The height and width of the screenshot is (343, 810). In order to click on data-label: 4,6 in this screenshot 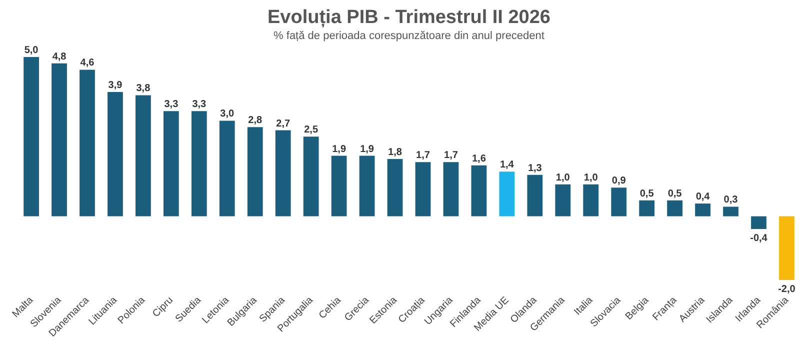, I will do `click(87, 63)`.